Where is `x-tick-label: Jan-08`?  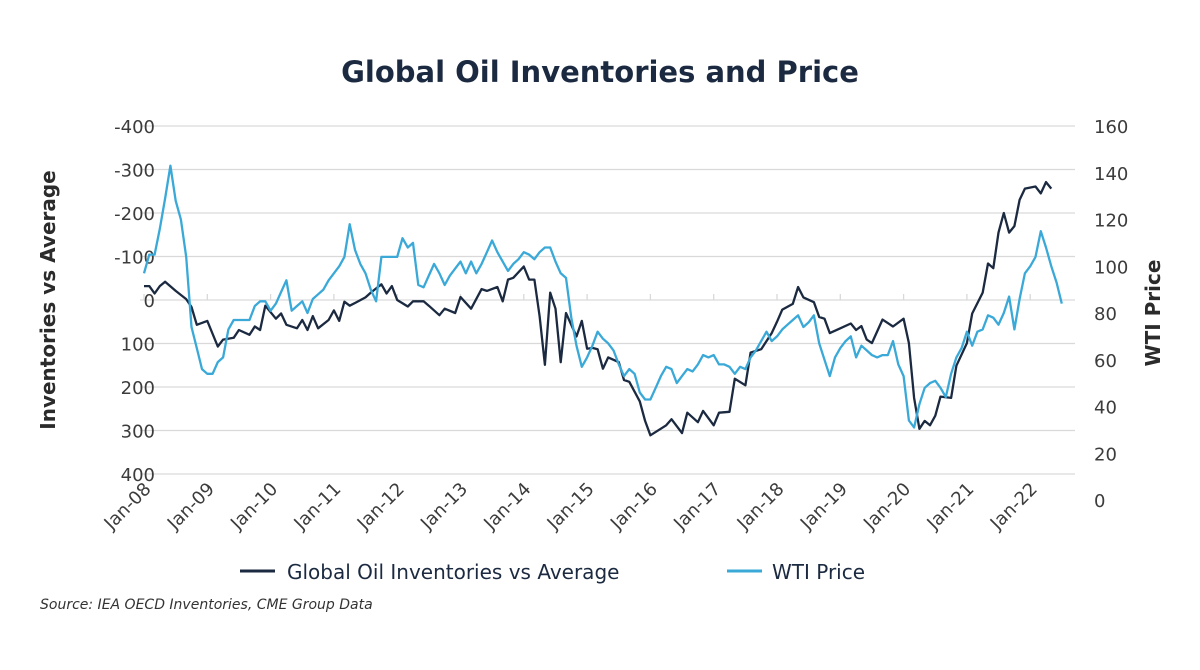 x-tick-label: Jan-08 is located at coordinates (128, 507).